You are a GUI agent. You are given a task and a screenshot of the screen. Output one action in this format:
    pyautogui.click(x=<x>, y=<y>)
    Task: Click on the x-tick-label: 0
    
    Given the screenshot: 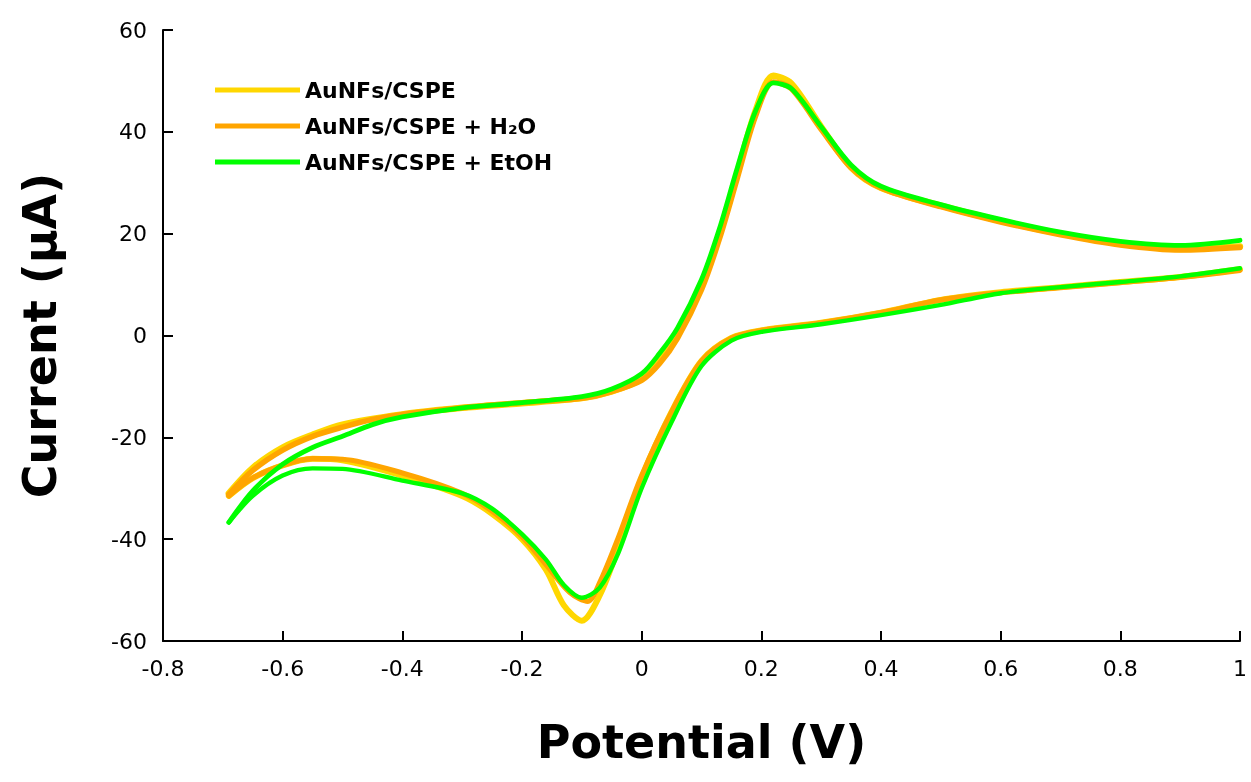 What is the action you would take?
    pyautogui.click(x=641, y=668)
    